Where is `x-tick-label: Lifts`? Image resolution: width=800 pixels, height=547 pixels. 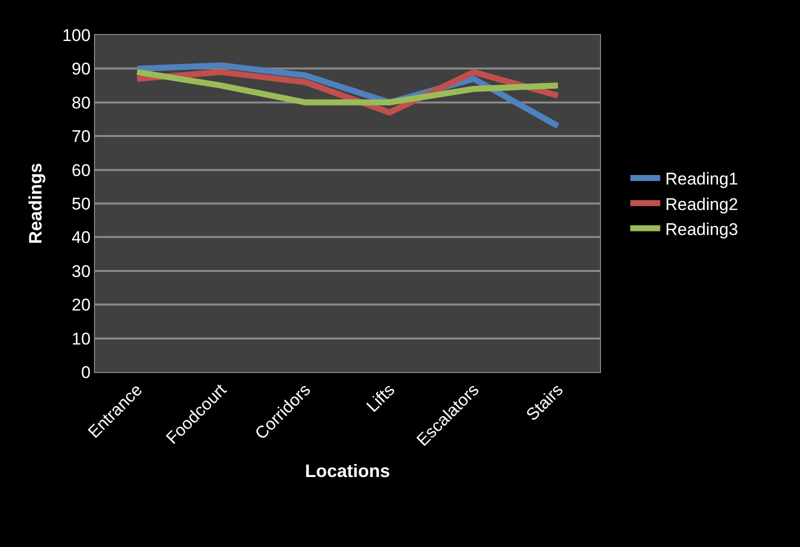
x-tick-label: Lifts is located at coordinates (380, 398).